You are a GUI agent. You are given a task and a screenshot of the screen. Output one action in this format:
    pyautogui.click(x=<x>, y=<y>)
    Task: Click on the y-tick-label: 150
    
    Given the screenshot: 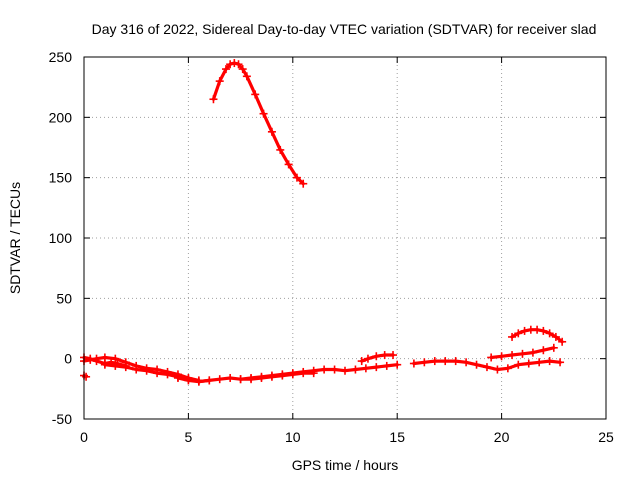 What is the action you would take?
    pyautogui.click(x=61, y=178)
    